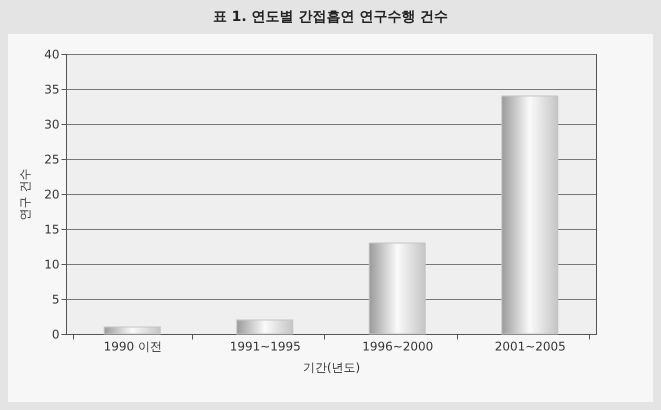  Describe the element at coordinates (56, 299) in the screenshot. I see `y-tick-label: 5` at that location.